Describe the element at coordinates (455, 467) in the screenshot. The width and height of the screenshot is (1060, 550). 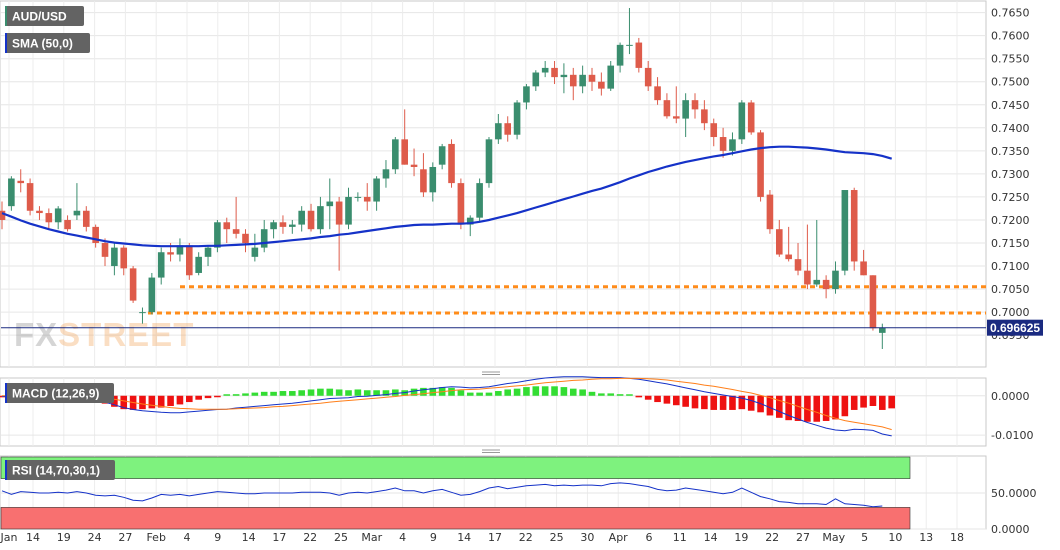
I see `rsi-overbought-zone` at that location.